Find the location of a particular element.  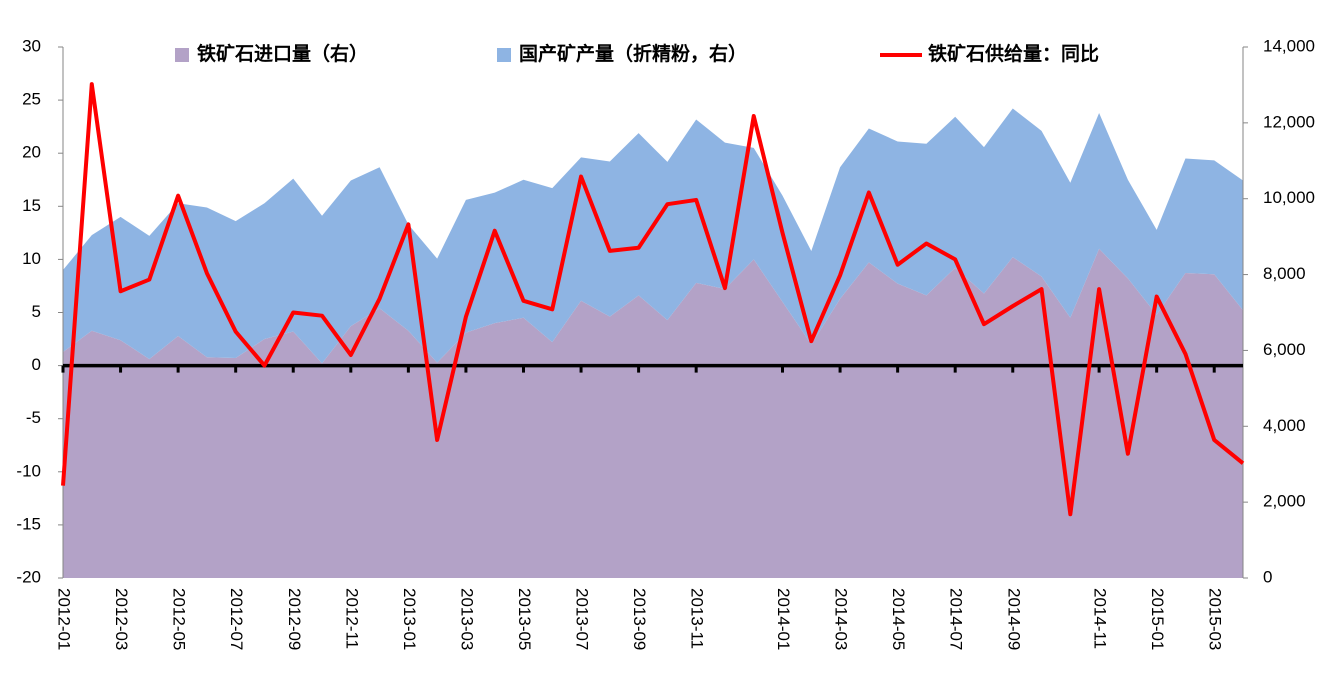

y2-tick-label: 12,000 is located at coordinates (1289, 121).